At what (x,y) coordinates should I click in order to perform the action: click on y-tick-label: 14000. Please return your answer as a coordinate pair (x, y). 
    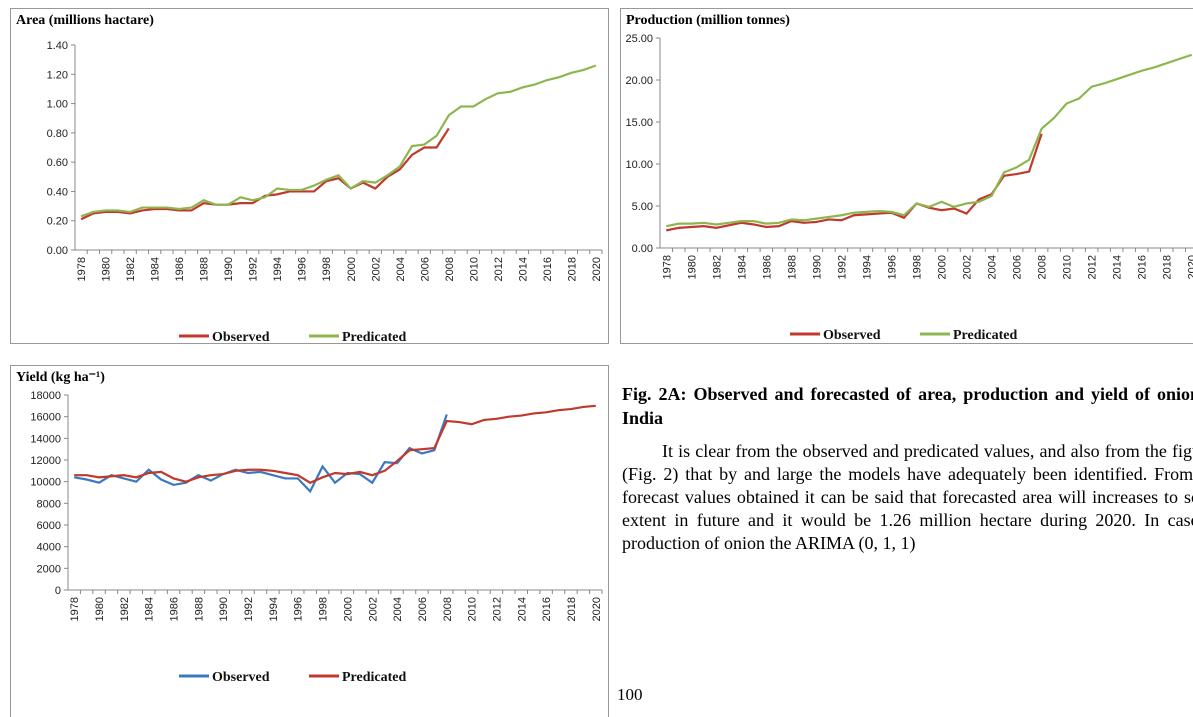
    Looking at the image, I should click on (45, 439).